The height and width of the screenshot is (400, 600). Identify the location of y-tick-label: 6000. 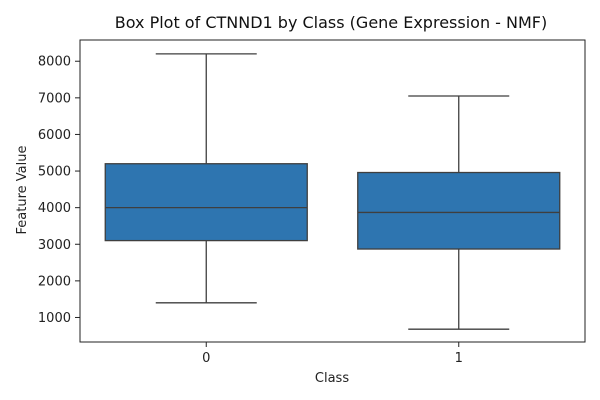
(54, 135).